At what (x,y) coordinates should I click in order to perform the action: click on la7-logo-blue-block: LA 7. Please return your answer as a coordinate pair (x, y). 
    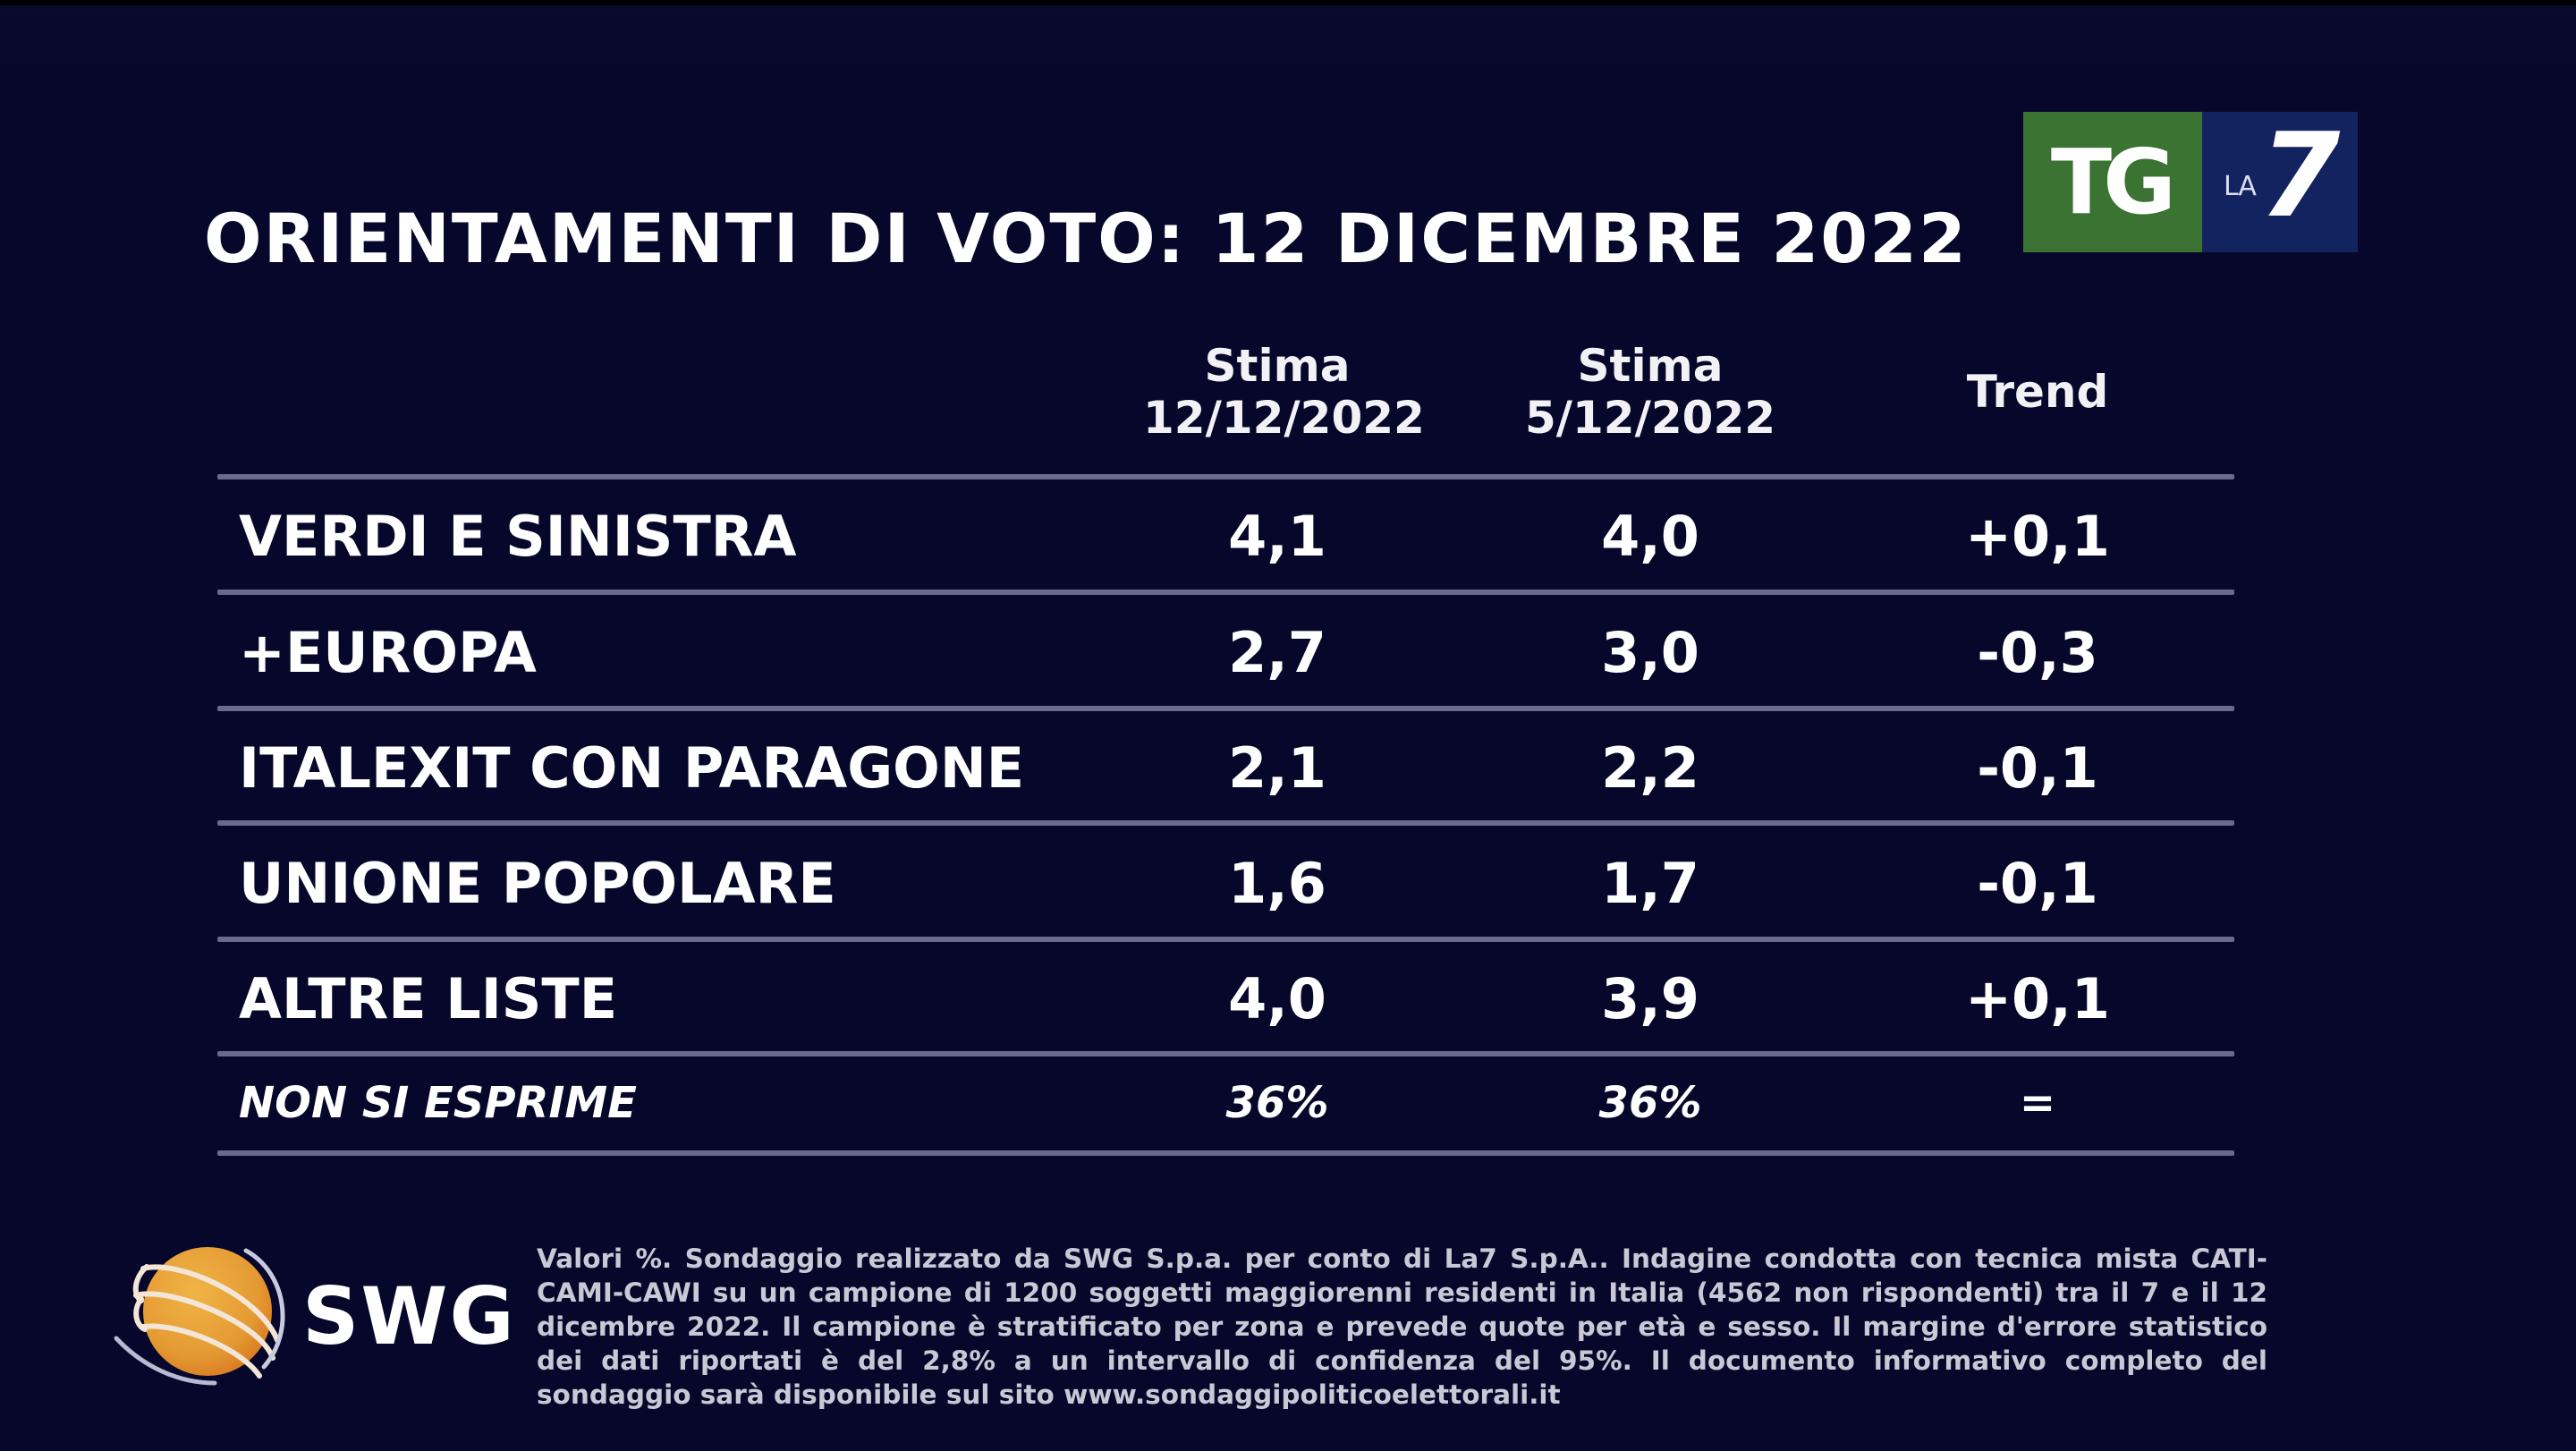
    Looking at the image, I should click on (2280, 182).